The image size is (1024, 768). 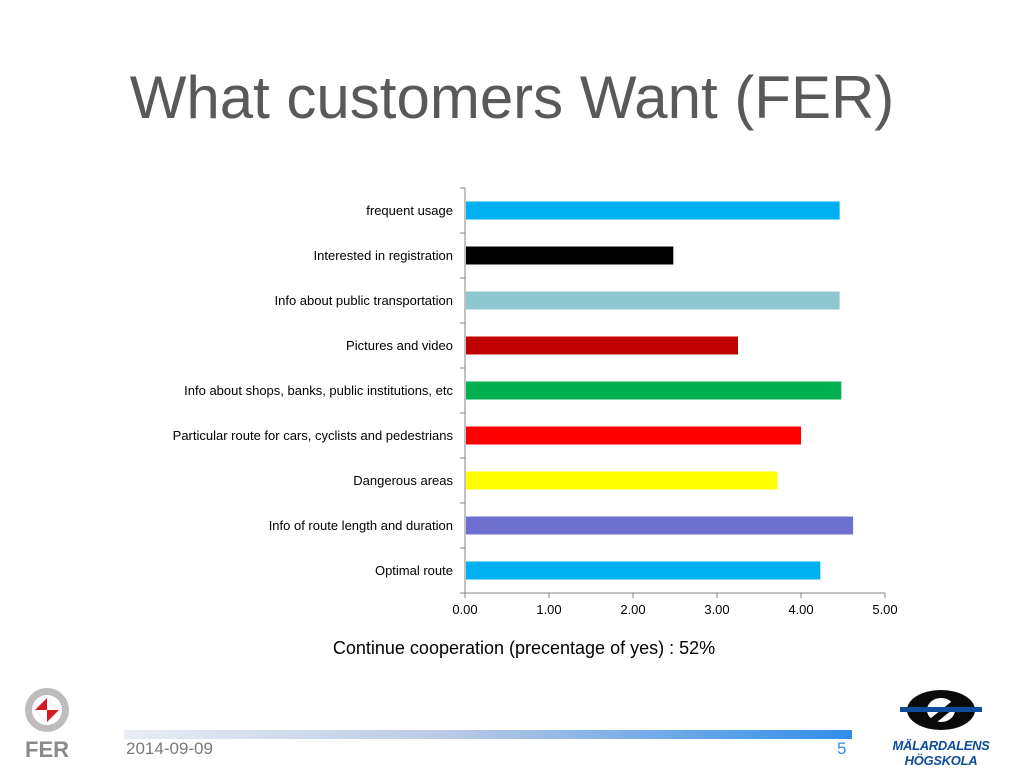 What do you see at coordinates (716, 609) in the screenshot?
I see `x-tick-label: 3.00` at bounding box center [716, 609].